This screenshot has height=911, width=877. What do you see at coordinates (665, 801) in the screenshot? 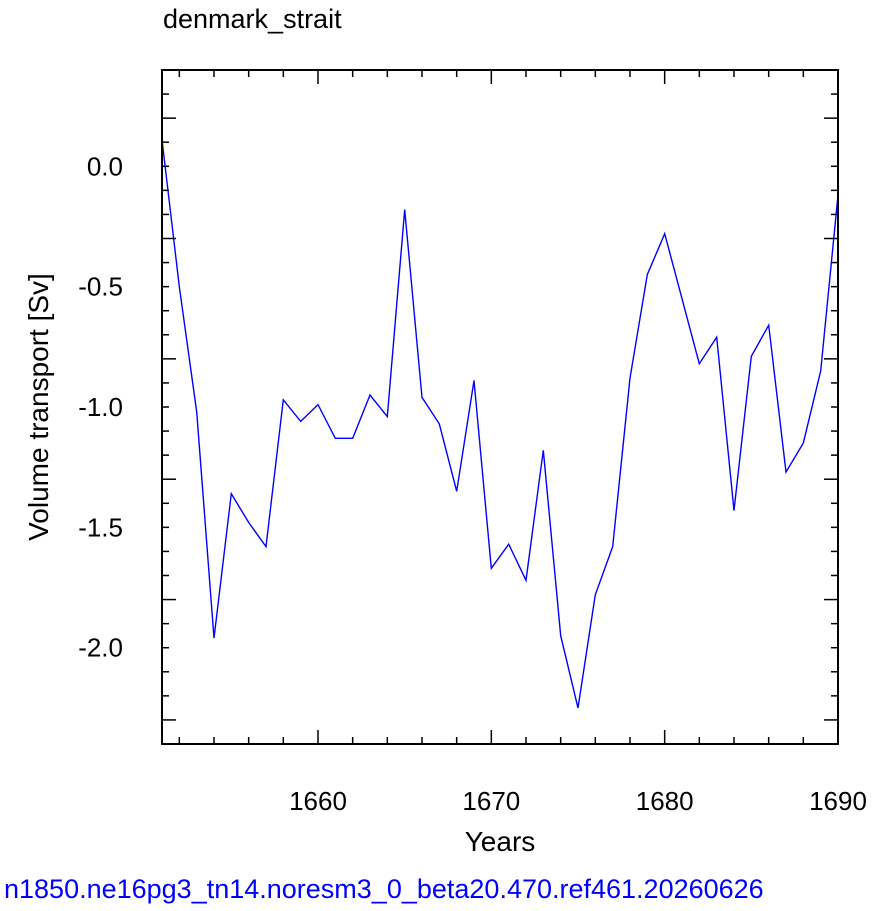
I see `x-tick-label: 1680` at bounding box center [665, 801].